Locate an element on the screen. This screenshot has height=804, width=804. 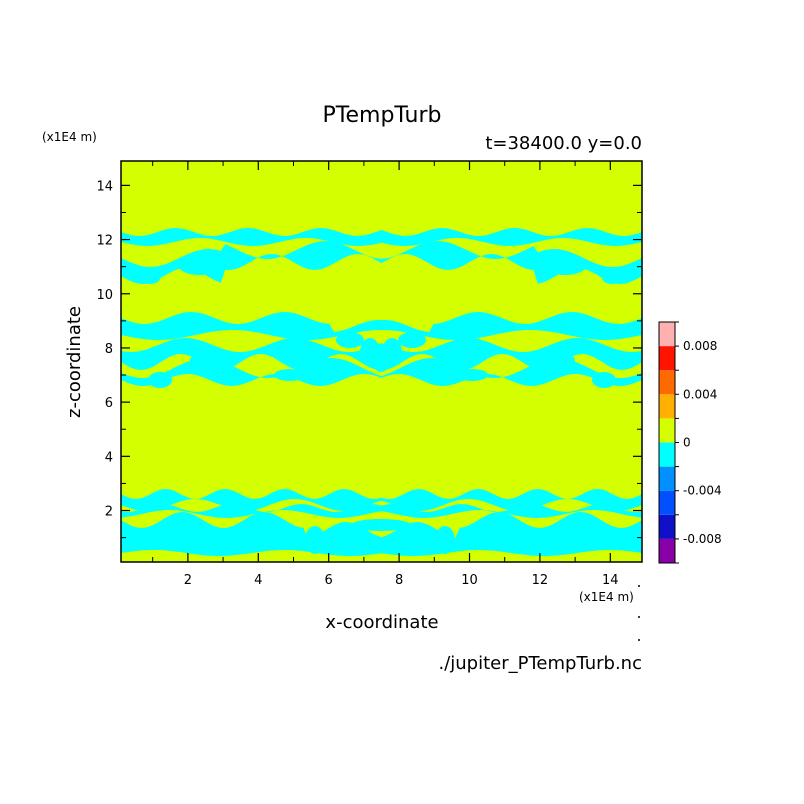
y-tick-label: 10 is located at coordinates (104, 295).